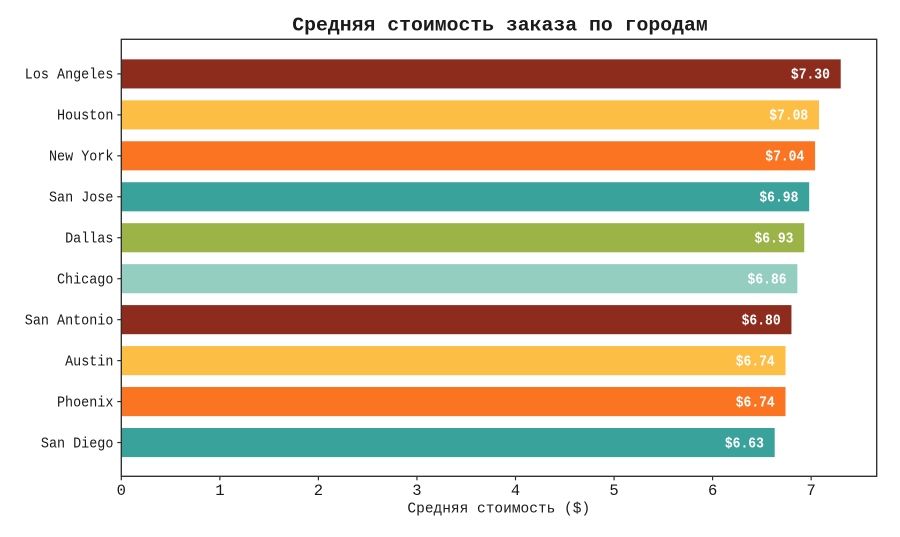 This screenshot has height=537, width=900. I want to click on svg-text: $6.63, so click(744, 443).